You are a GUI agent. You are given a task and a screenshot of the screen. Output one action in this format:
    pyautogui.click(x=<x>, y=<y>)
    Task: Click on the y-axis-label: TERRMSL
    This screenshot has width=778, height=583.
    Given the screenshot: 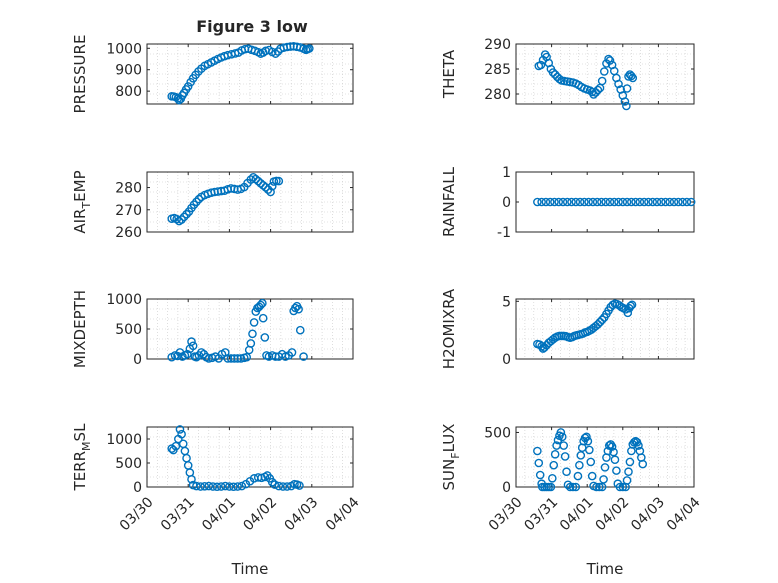 What is the action you would take?
    pyautogui.click(x=82, y=457)
    